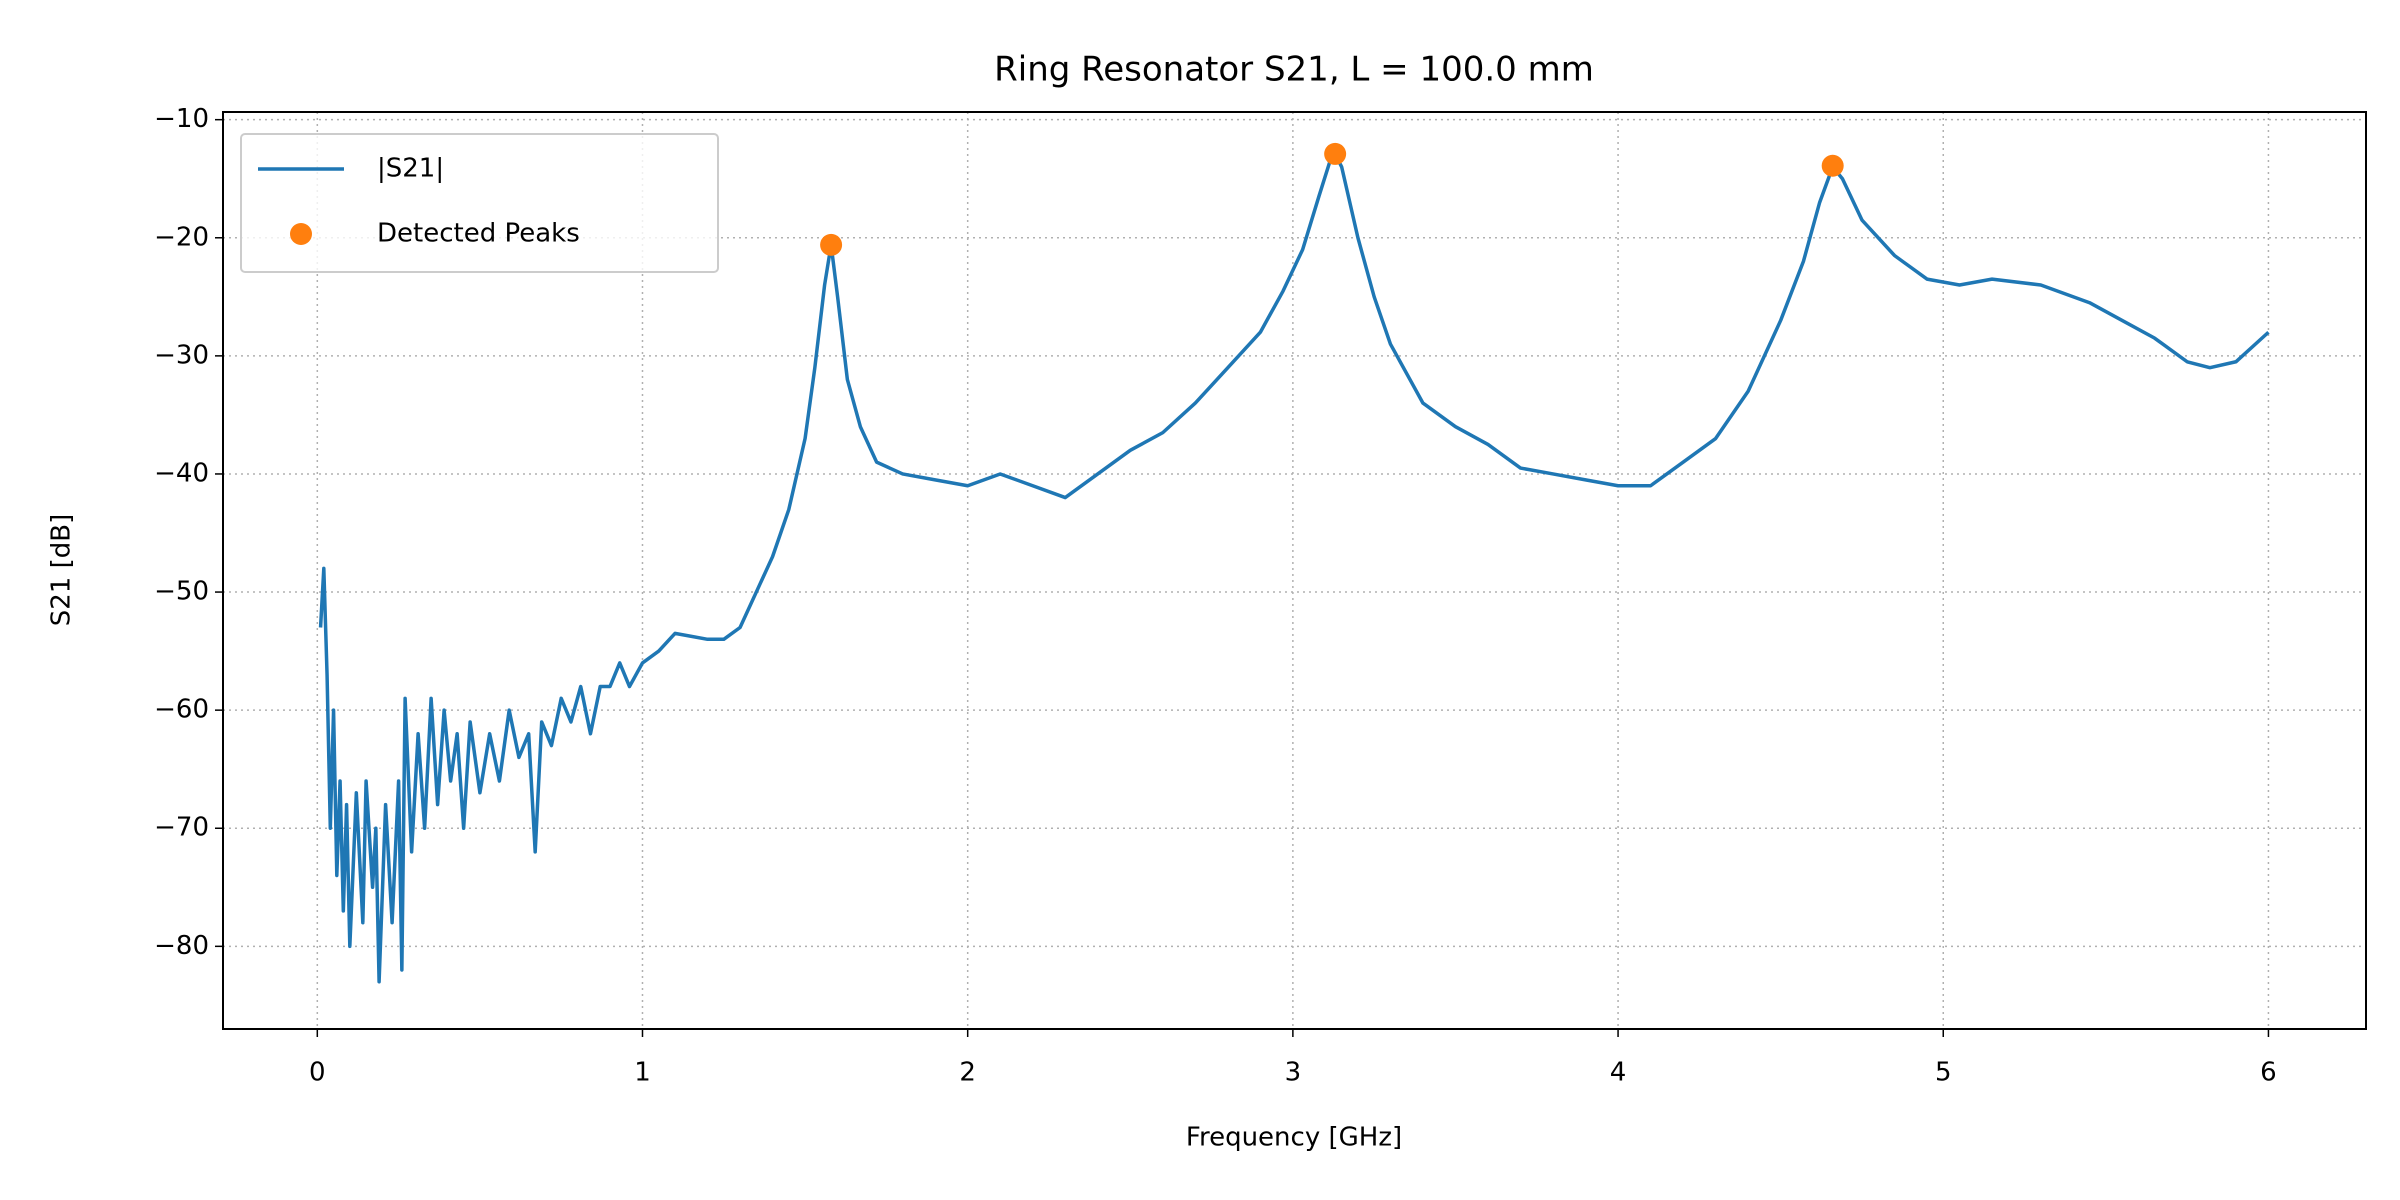 Image resolution: width=2400 pixels, height=1200 pixels. Describe the element at coordinates (181, 473) in the screenshot. I see `y-tick-label: −40` at that location.